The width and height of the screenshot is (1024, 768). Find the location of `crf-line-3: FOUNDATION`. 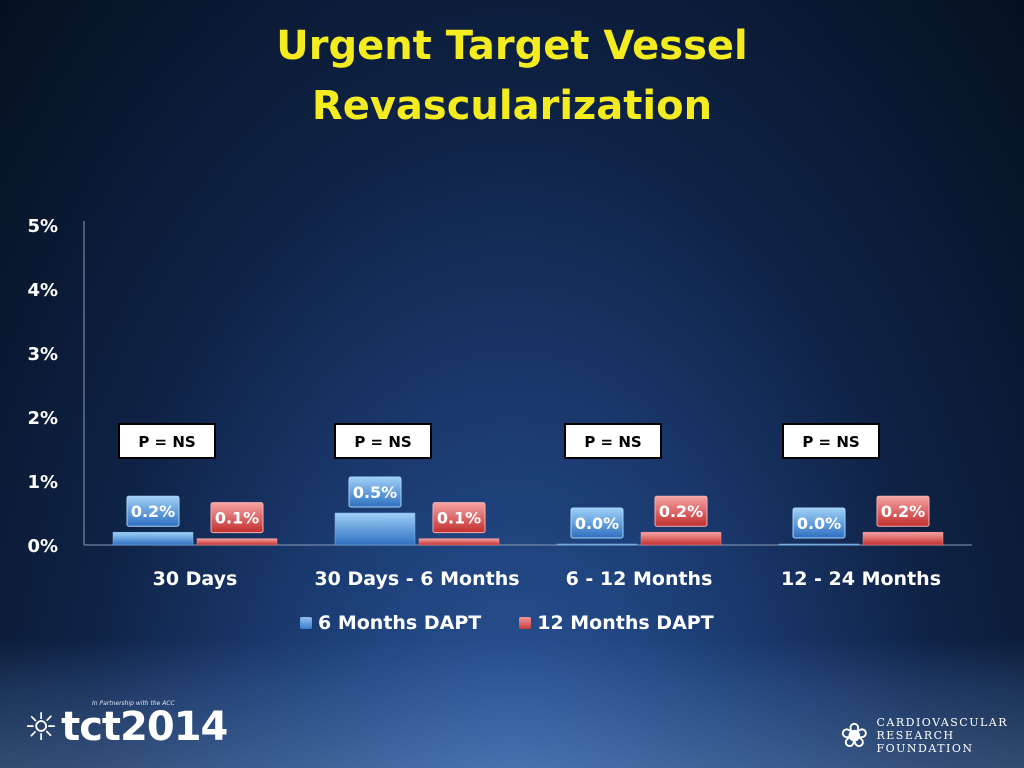

crf-line-3: FOUNDATION is located at coordinates (925, 748).